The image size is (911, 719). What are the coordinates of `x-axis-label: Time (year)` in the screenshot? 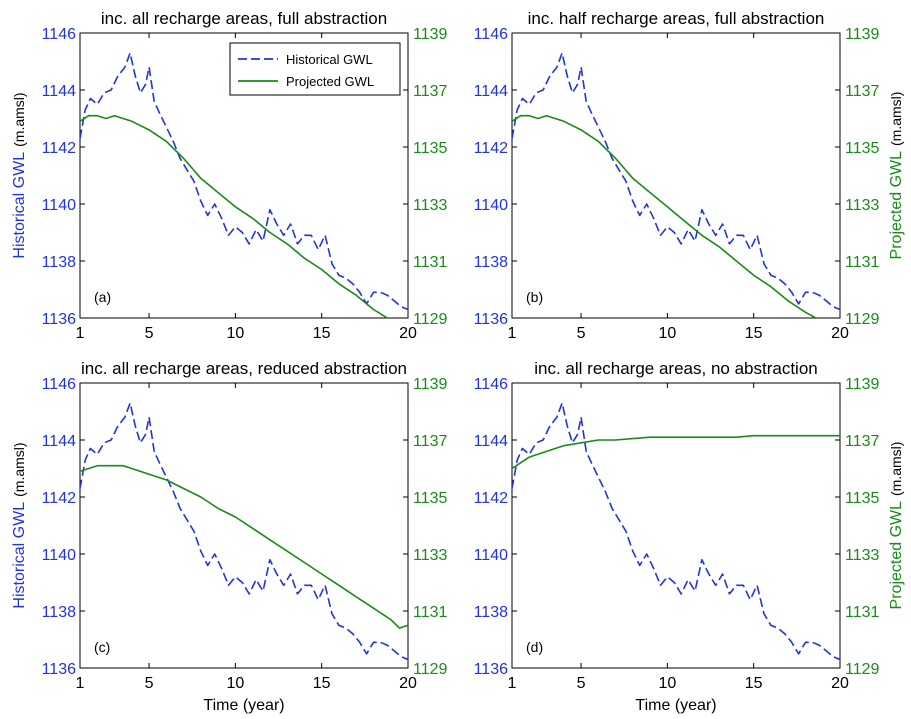 It's located at (243, 705).